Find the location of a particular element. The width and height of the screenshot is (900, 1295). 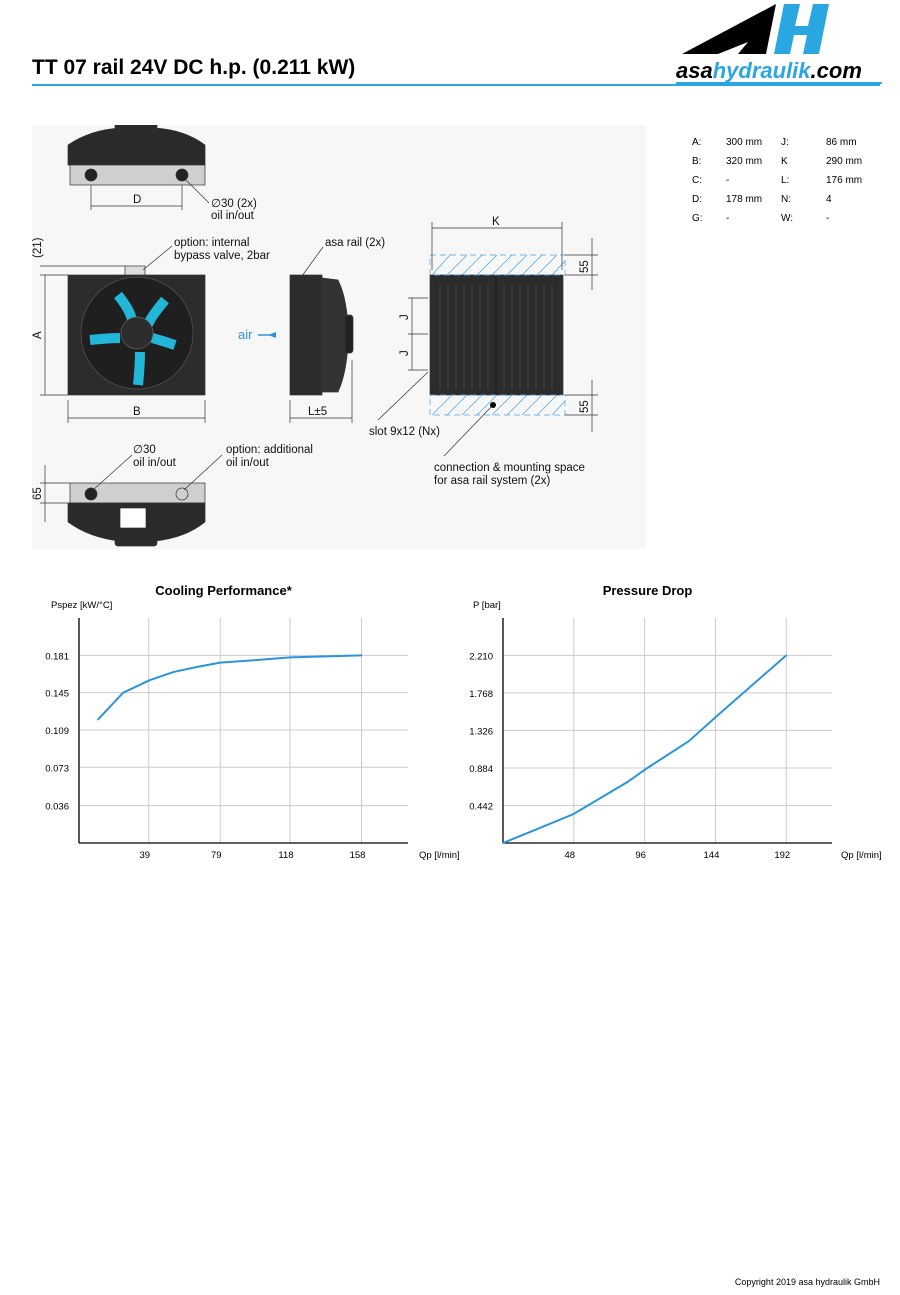

y-axis-label: P [bar] is located at coordinates (487, 605).